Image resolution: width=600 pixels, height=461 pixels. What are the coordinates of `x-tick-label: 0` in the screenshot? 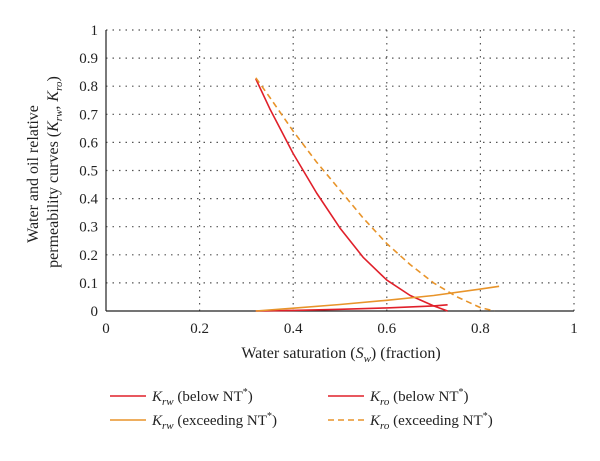 It's located at (106, 329).